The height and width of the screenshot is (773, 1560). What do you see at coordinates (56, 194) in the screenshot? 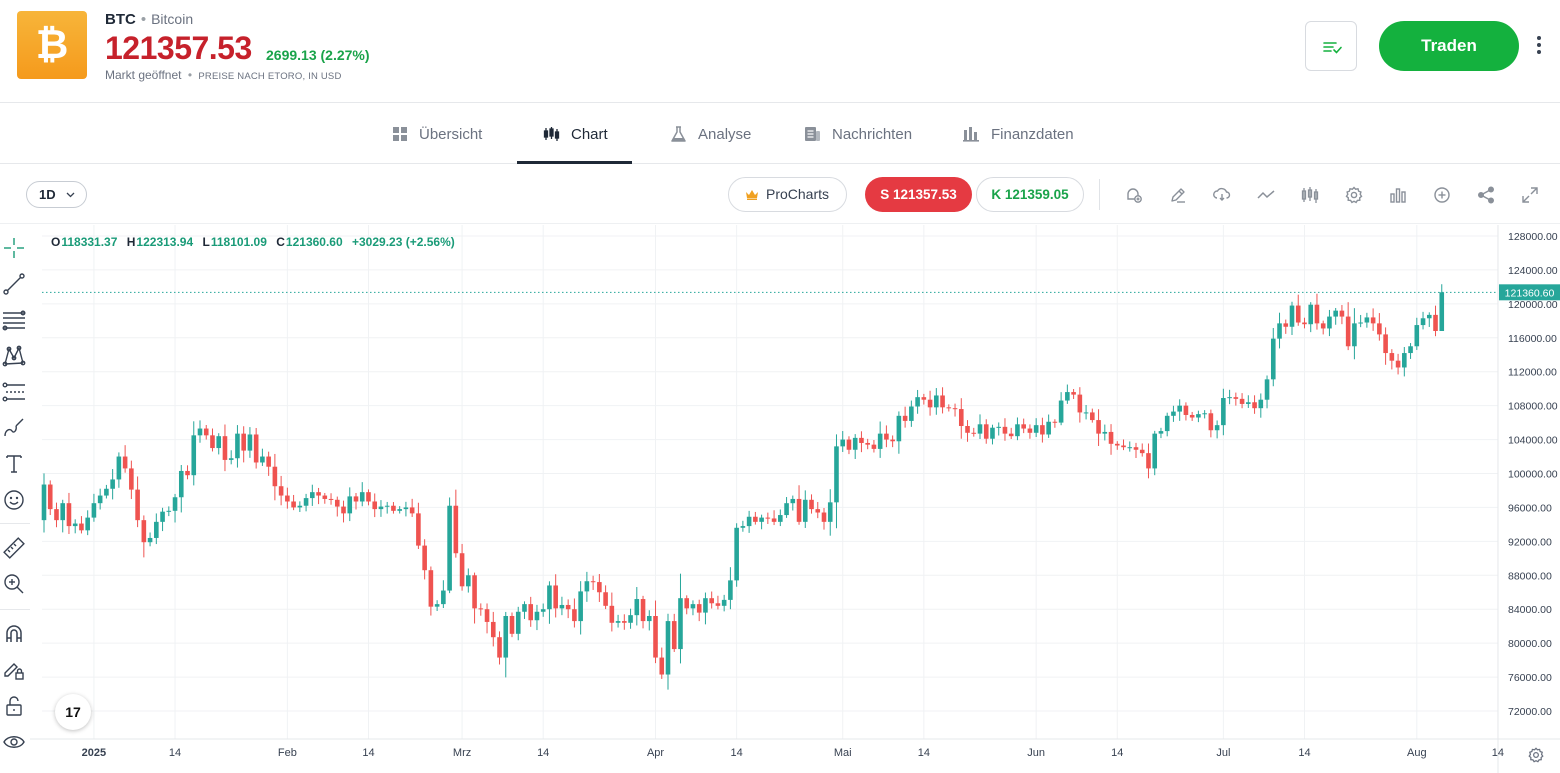
I see `timeframe-select: 1D` at bounding box center [56, 194].